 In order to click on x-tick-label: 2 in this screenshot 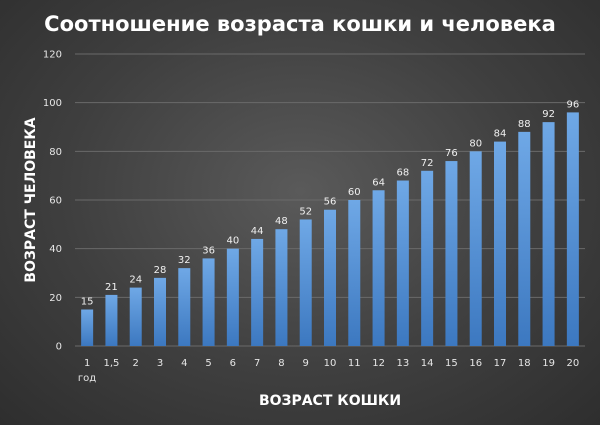, I will do `click(136, 363)`.